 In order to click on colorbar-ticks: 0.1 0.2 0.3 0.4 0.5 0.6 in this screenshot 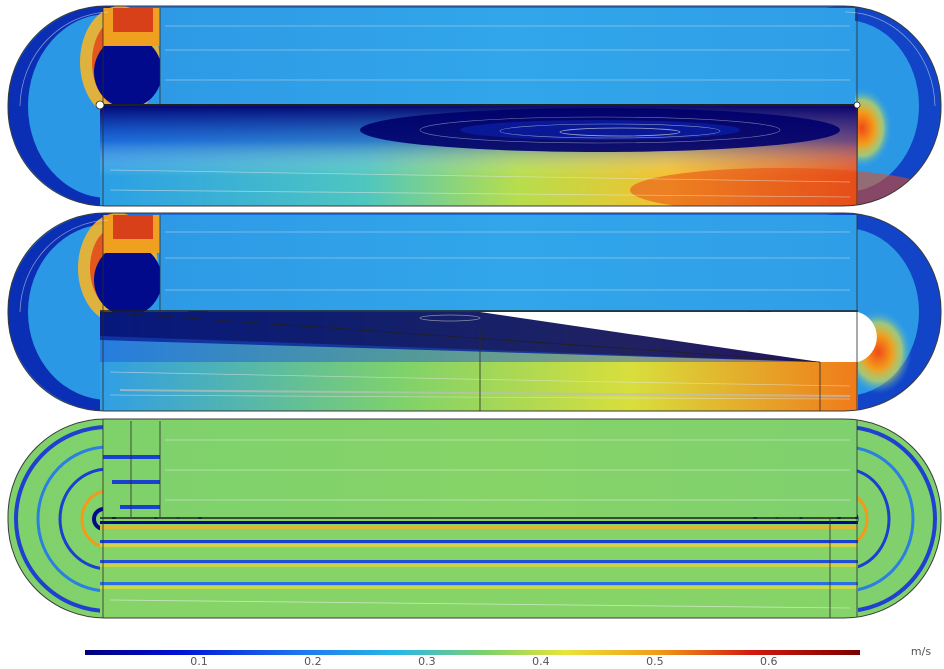, I will do `click(483, 661)`.